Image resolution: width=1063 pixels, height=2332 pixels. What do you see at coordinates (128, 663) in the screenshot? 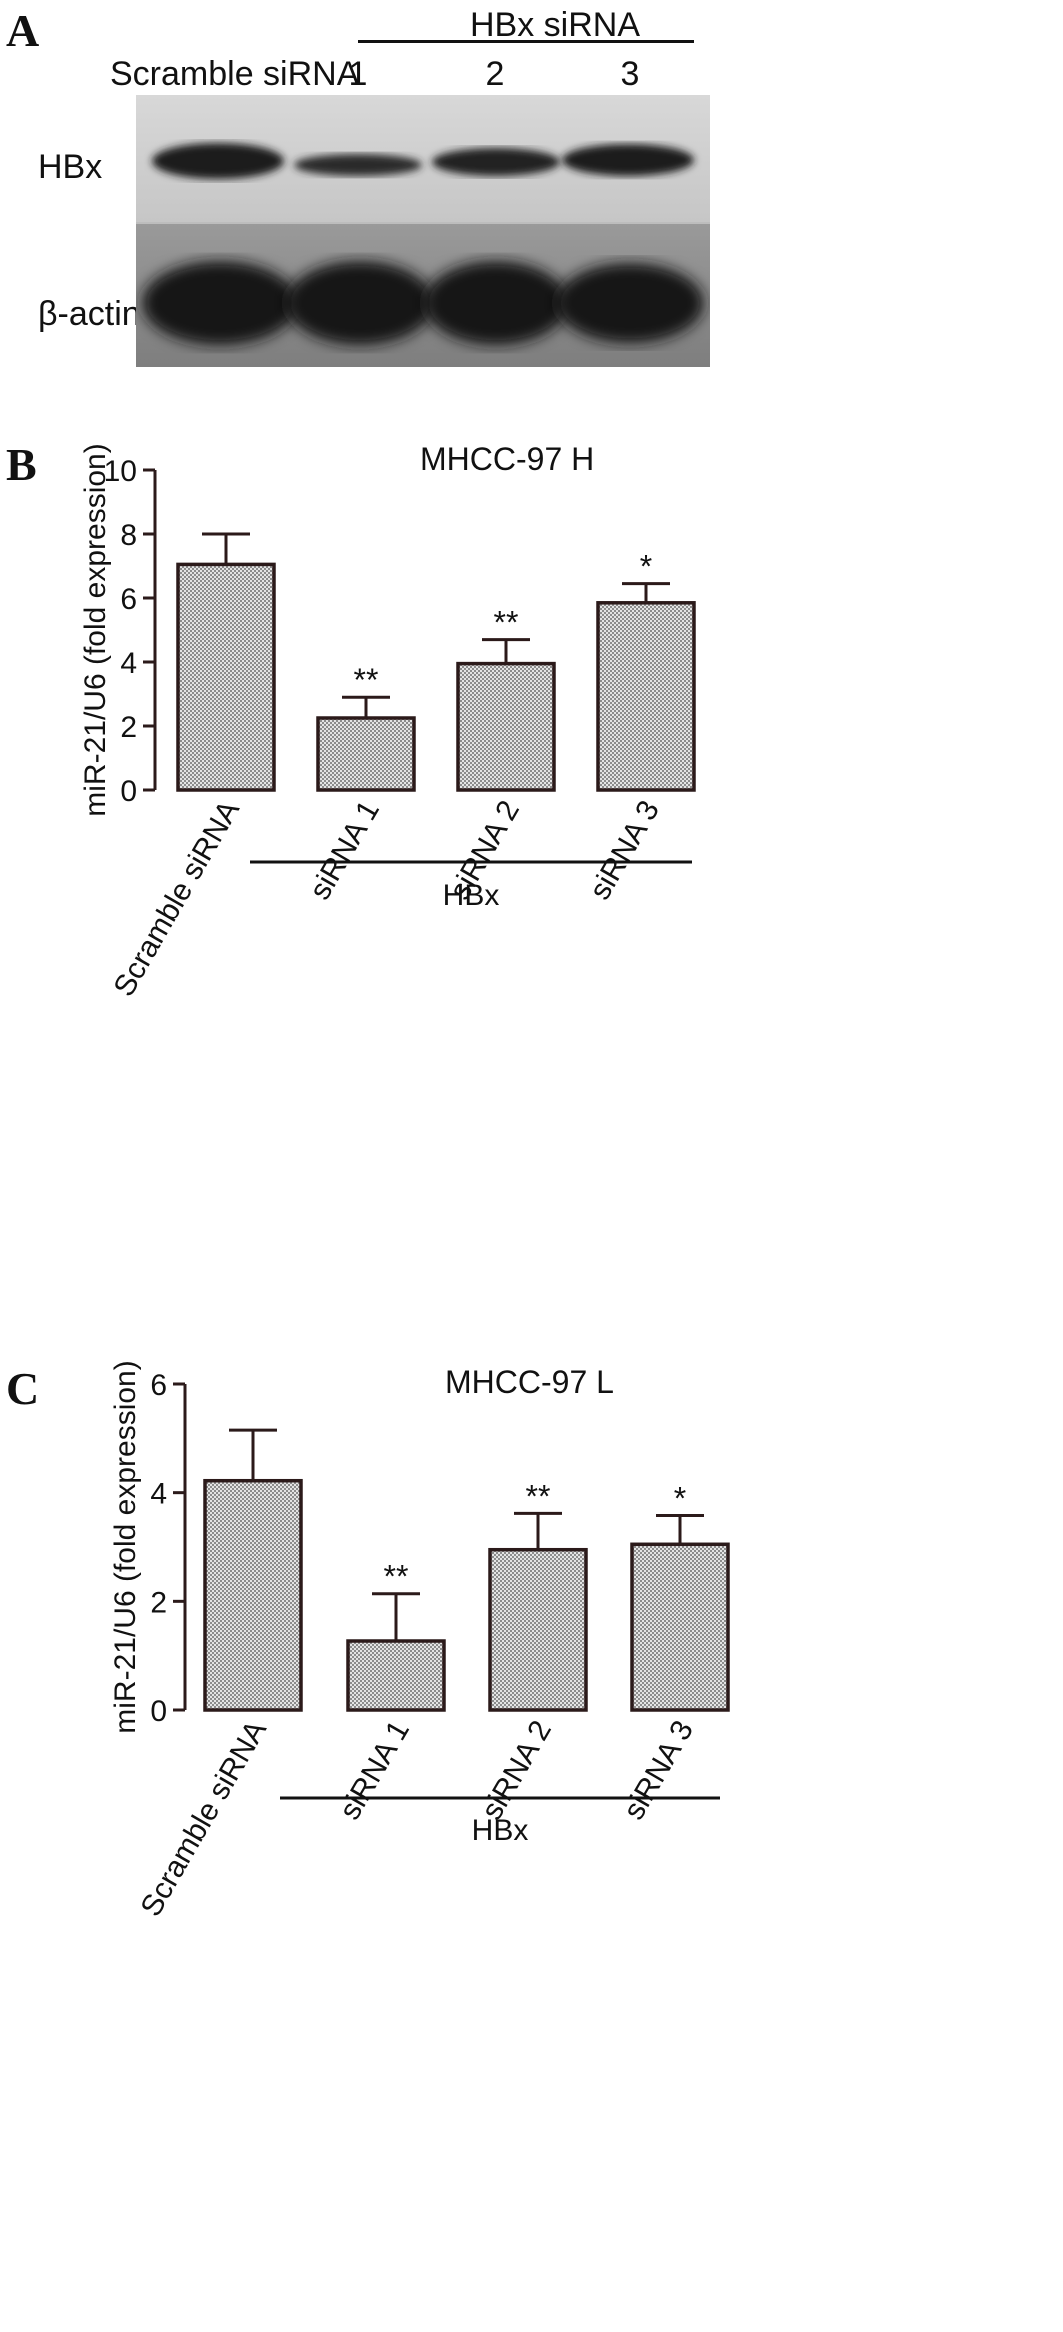
I see `chart-b-ytick-label-2: 4` at bounding box center [128, 663].